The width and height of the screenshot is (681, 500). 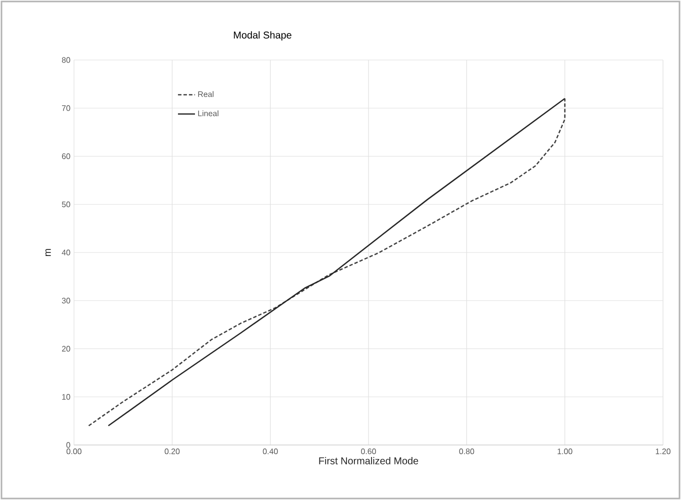 What do you see at coordinates (368, 460) in the screenshot?
I see `x-axis-title: First Normalized Mode` at bounding box center [368, 460].